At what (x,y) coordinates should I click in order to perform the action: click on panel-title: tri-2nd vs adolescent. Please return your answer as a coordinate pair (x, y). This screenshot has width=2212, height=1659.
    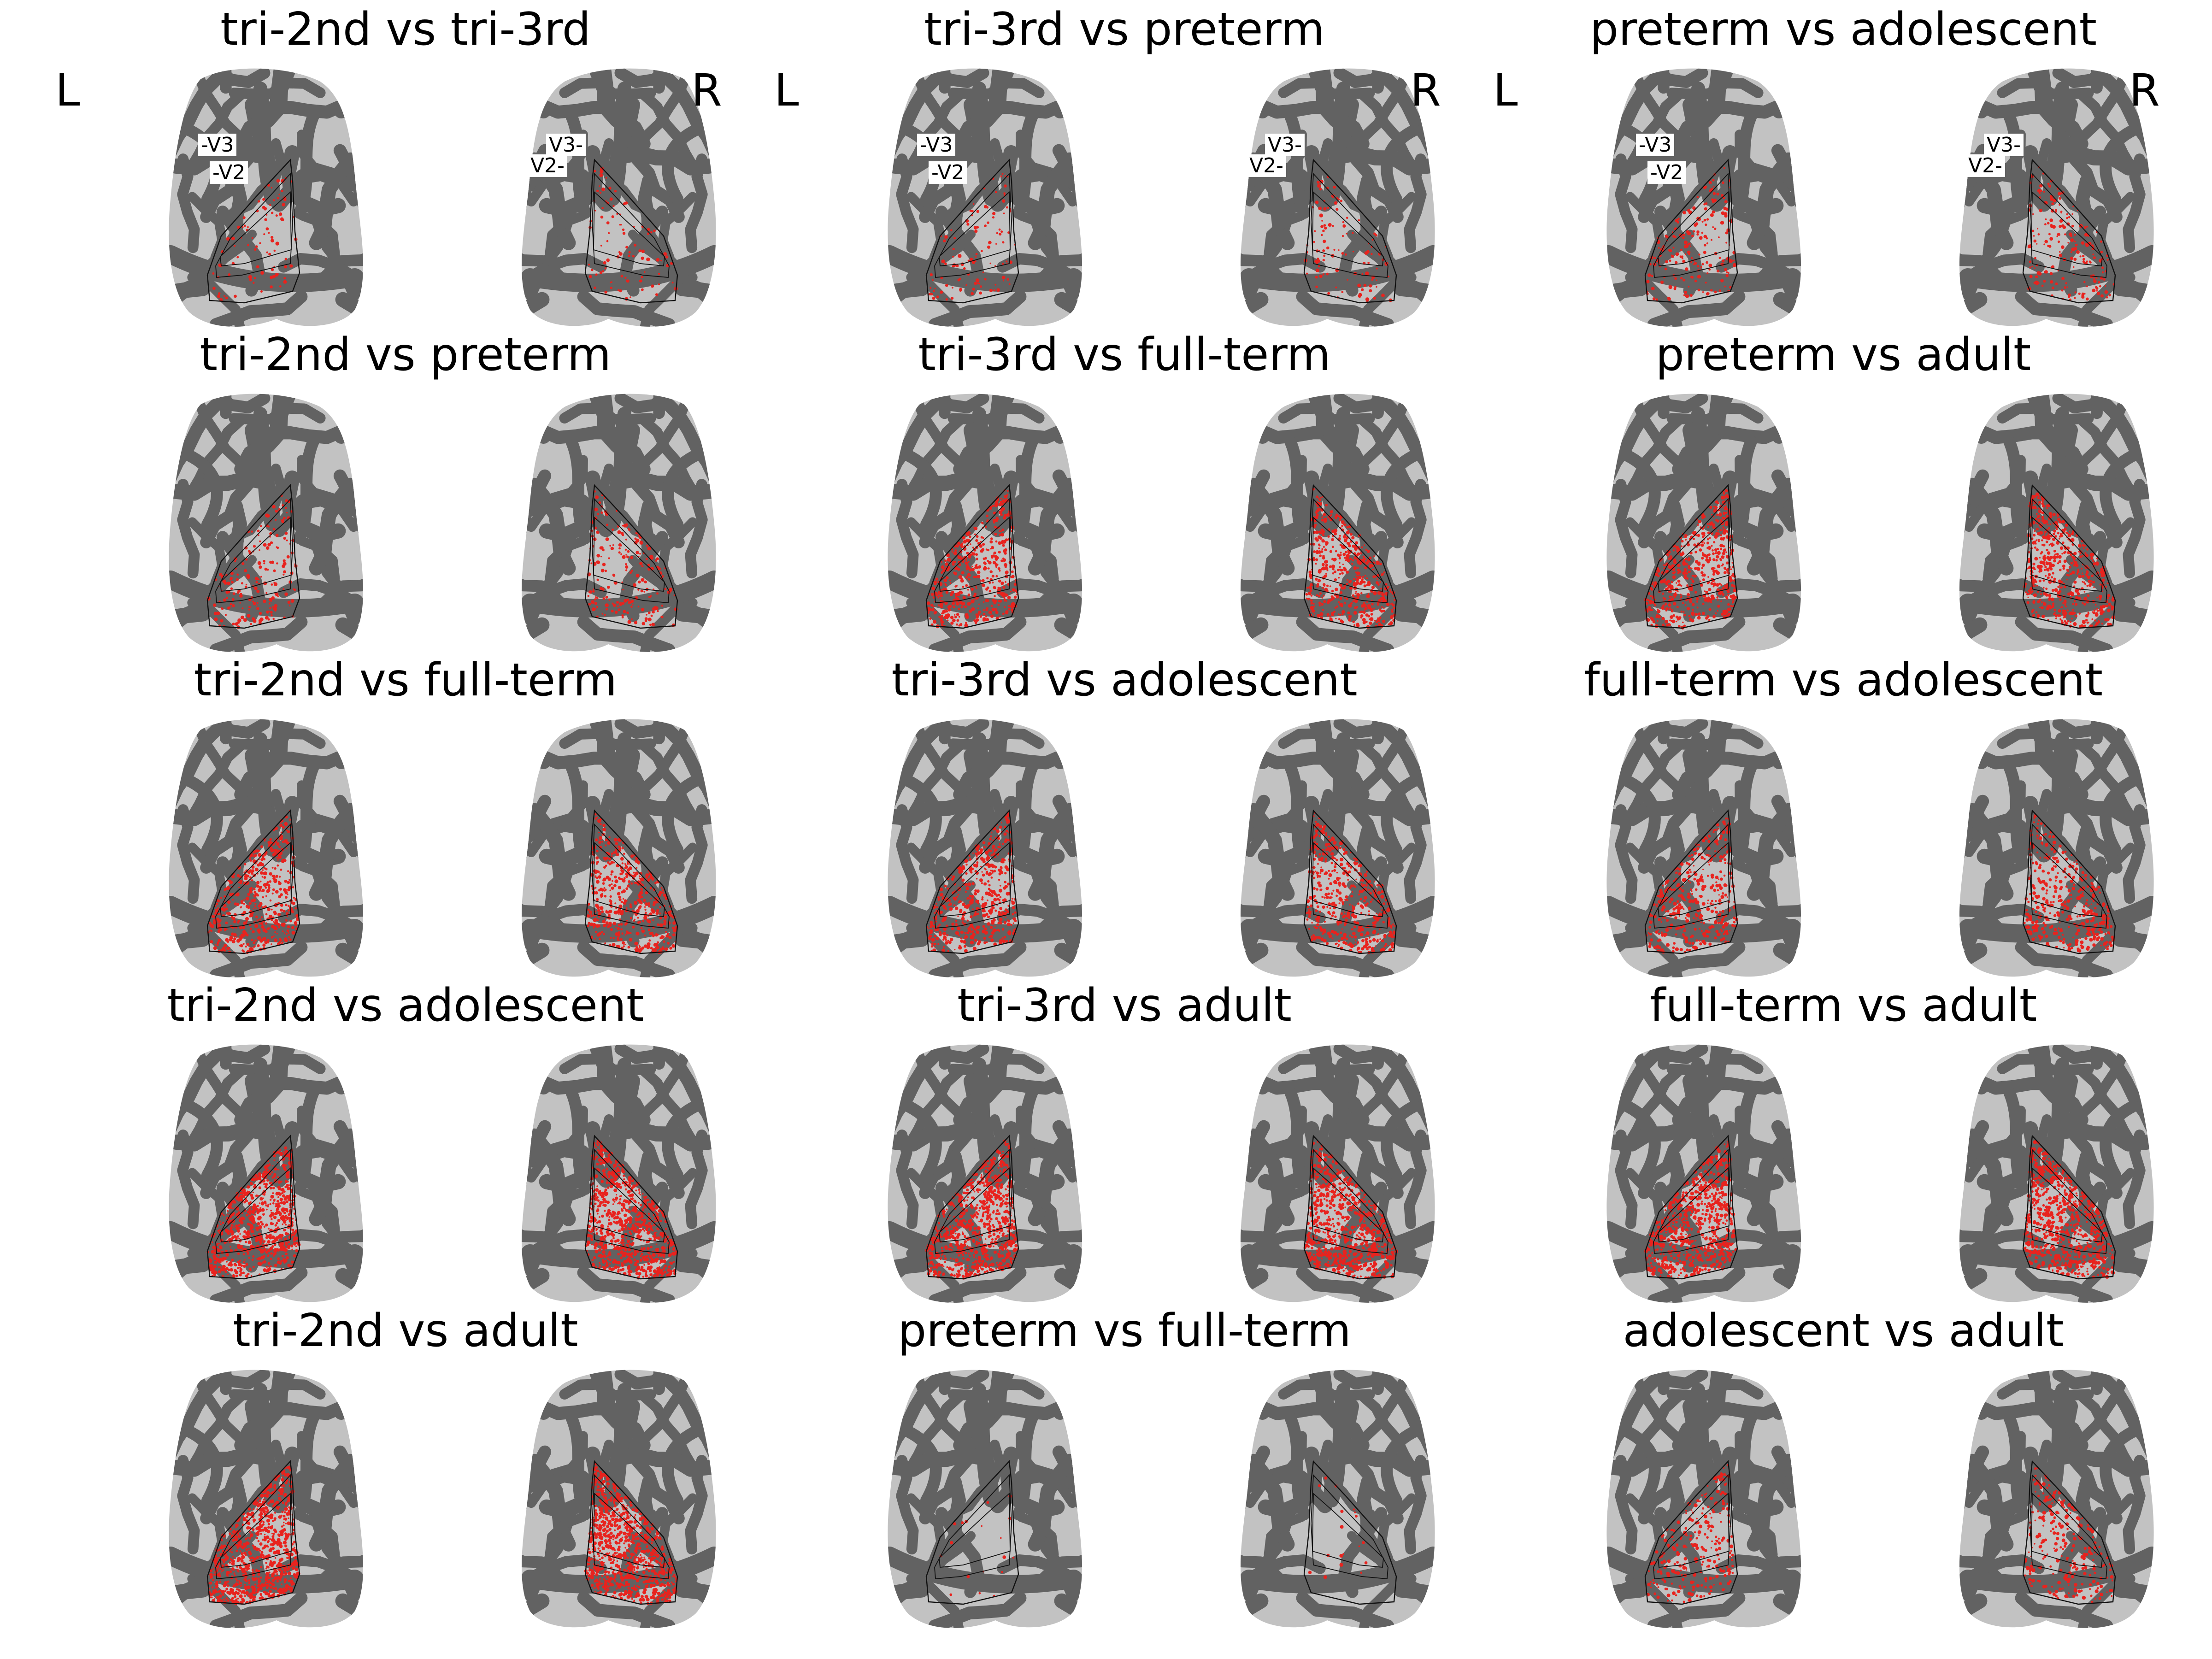
    Looking at the image, I should click on (405, 1005).